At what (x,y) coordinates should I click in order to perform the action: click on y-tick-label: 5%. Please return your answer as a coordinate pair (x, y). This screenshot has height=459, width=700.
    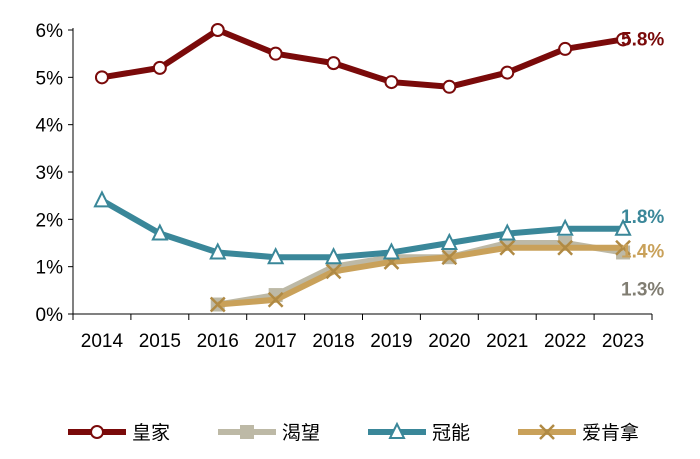
    Looking at the image, I should click on (50, 78).